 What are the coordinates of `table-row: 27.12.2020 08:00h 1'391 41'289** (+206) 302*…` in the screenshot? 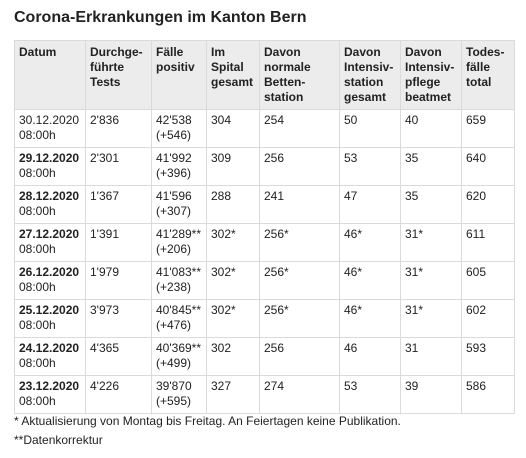 It's located at (264, 242).